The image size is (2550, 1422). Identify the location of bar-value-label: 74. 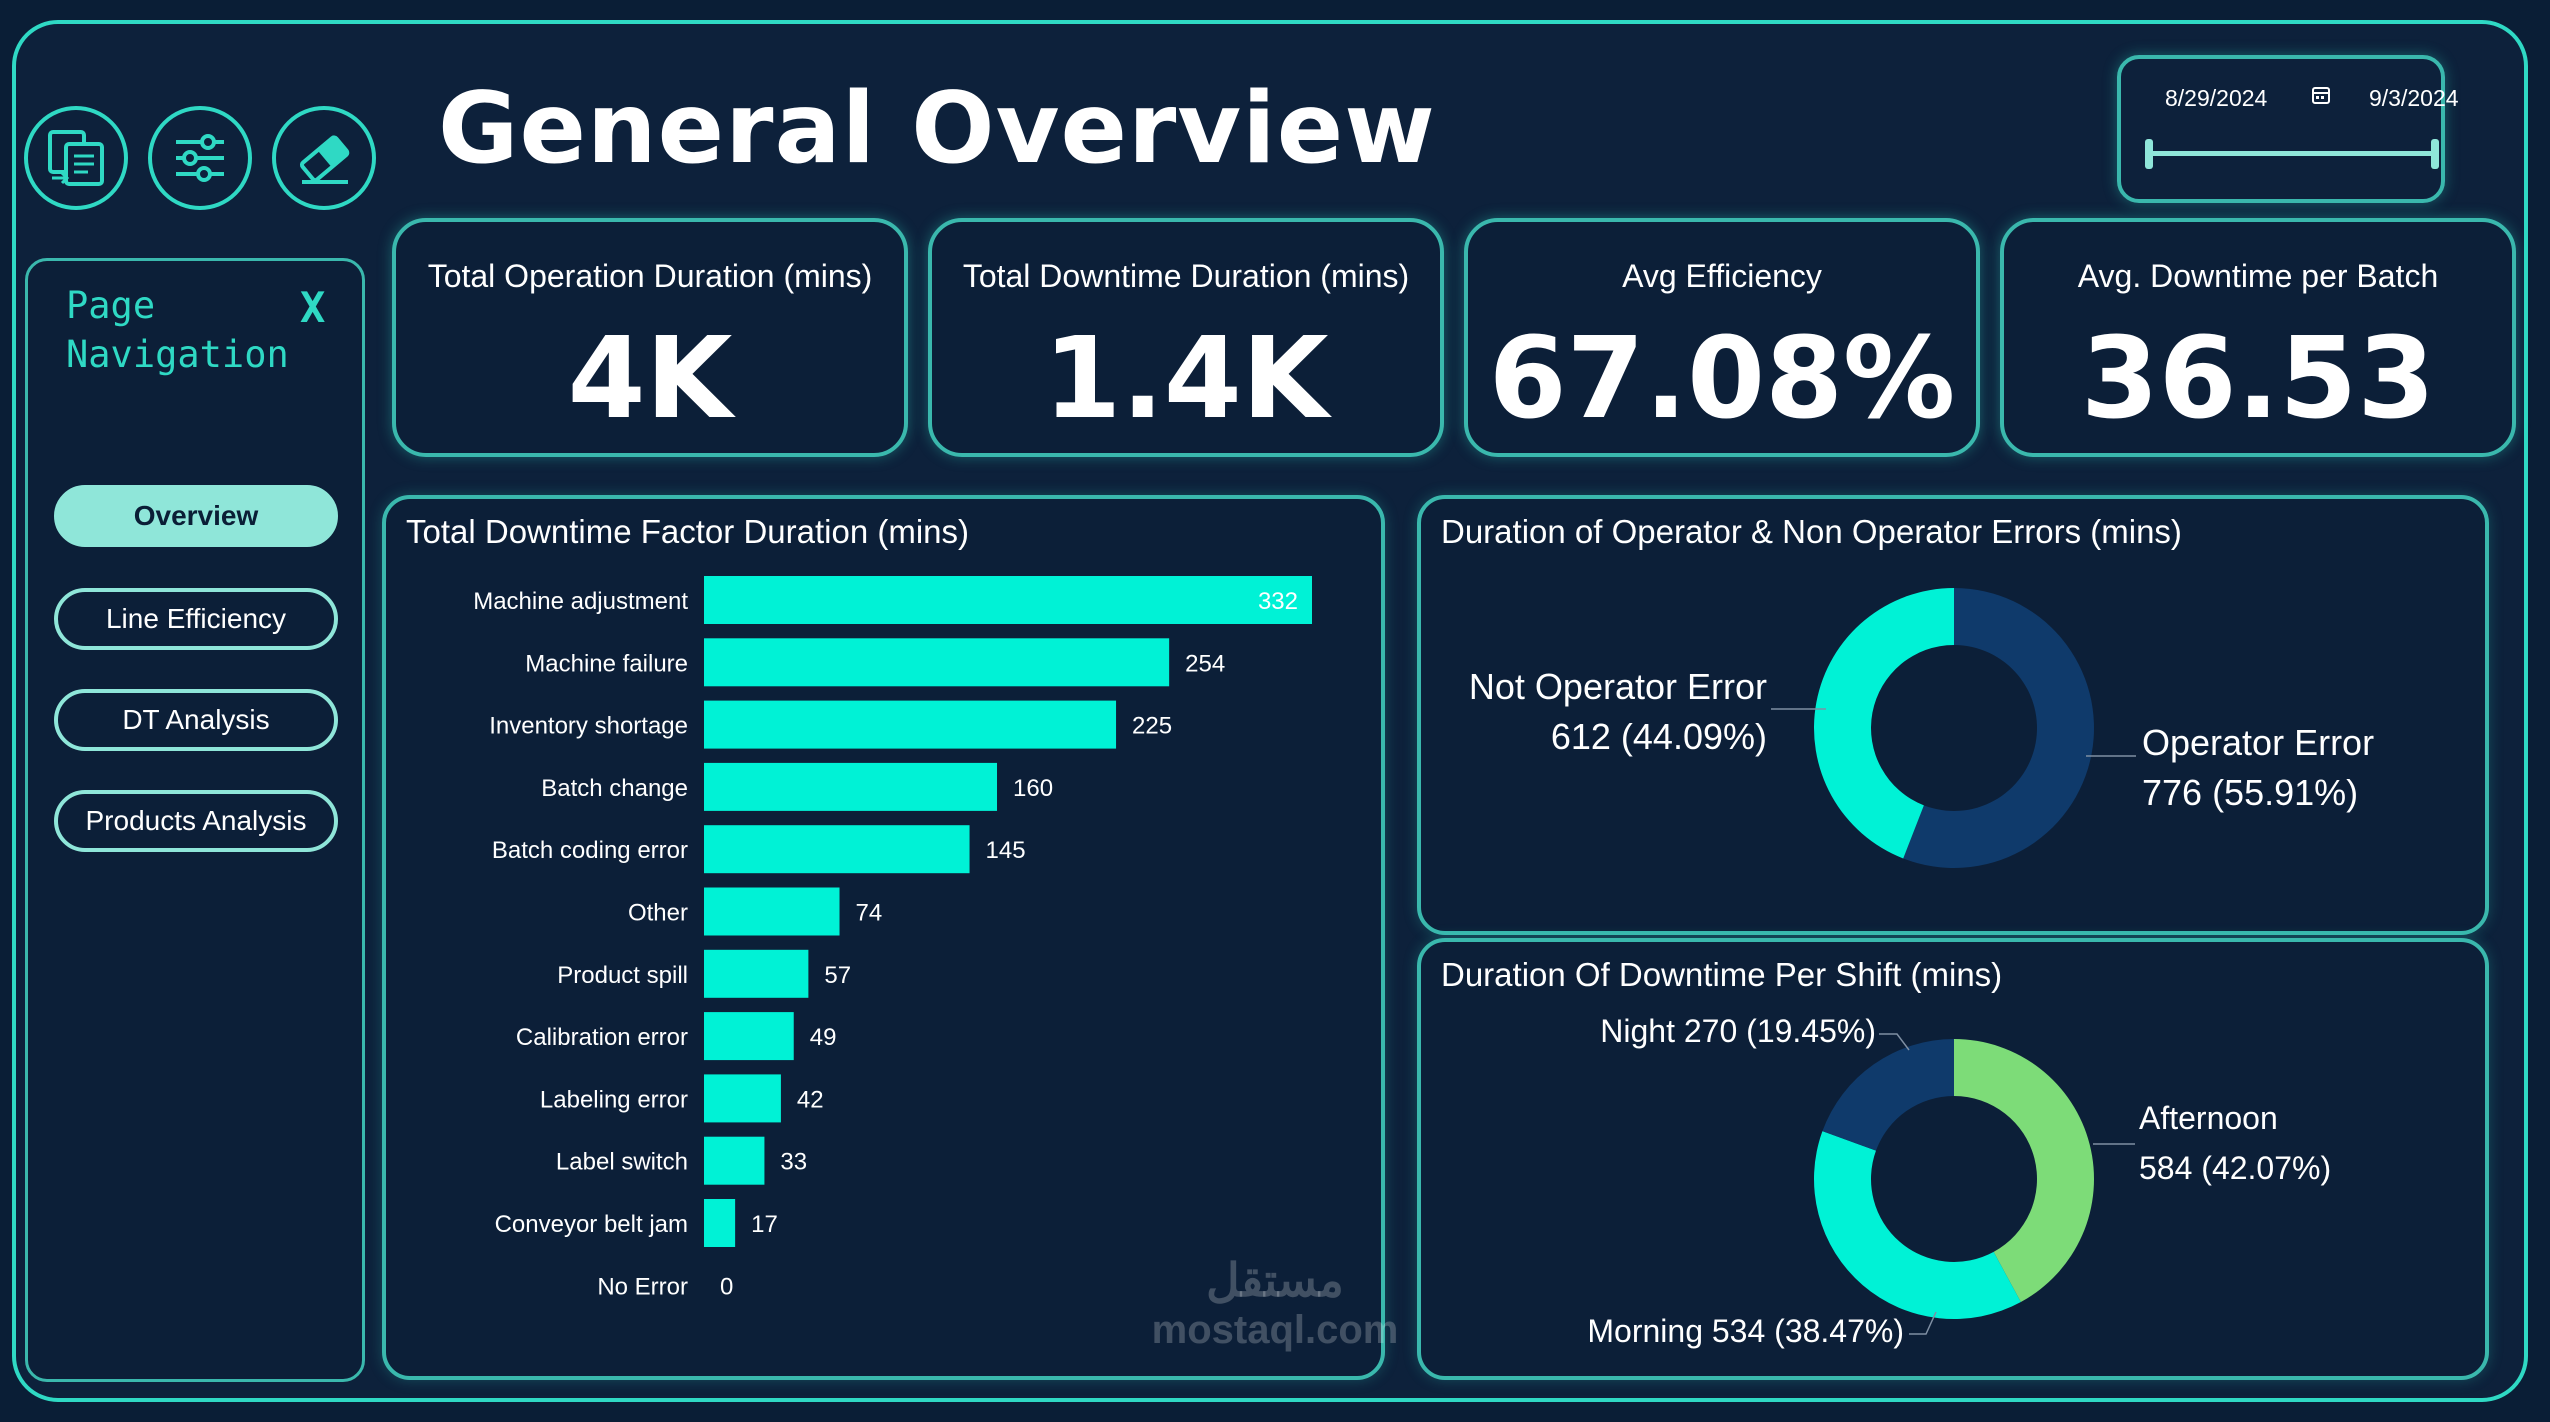
(869, 913).